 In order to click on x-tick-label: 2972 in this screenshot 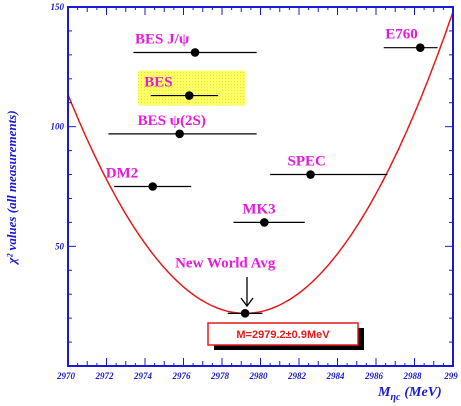, I will do `click(105, 376)`.